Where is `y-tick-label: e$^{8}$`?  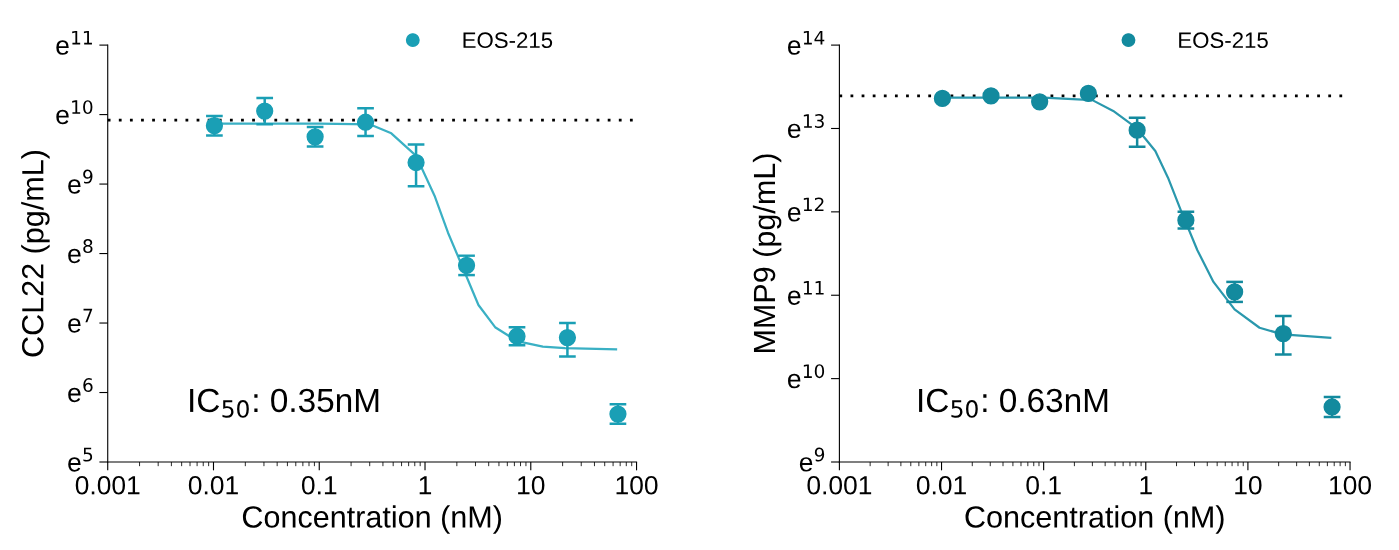
y-tick-label: e$^{8}$ is located at coordinates (80, 251).